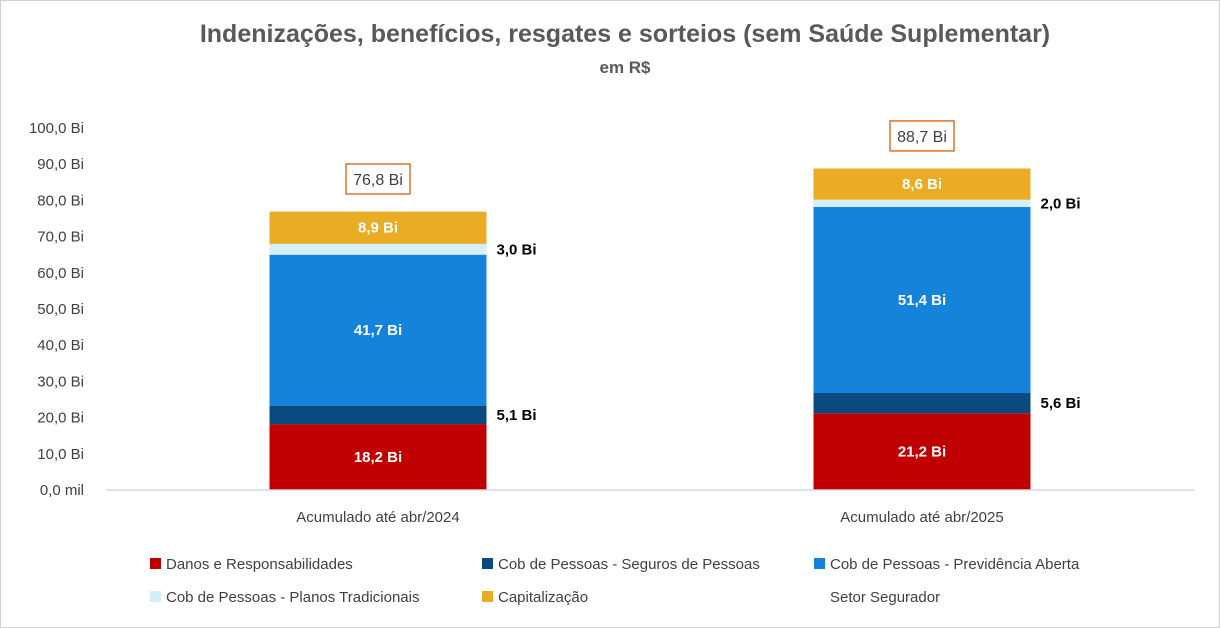  I want to click on data-label: 3,0 Bi, so click(517, 249).